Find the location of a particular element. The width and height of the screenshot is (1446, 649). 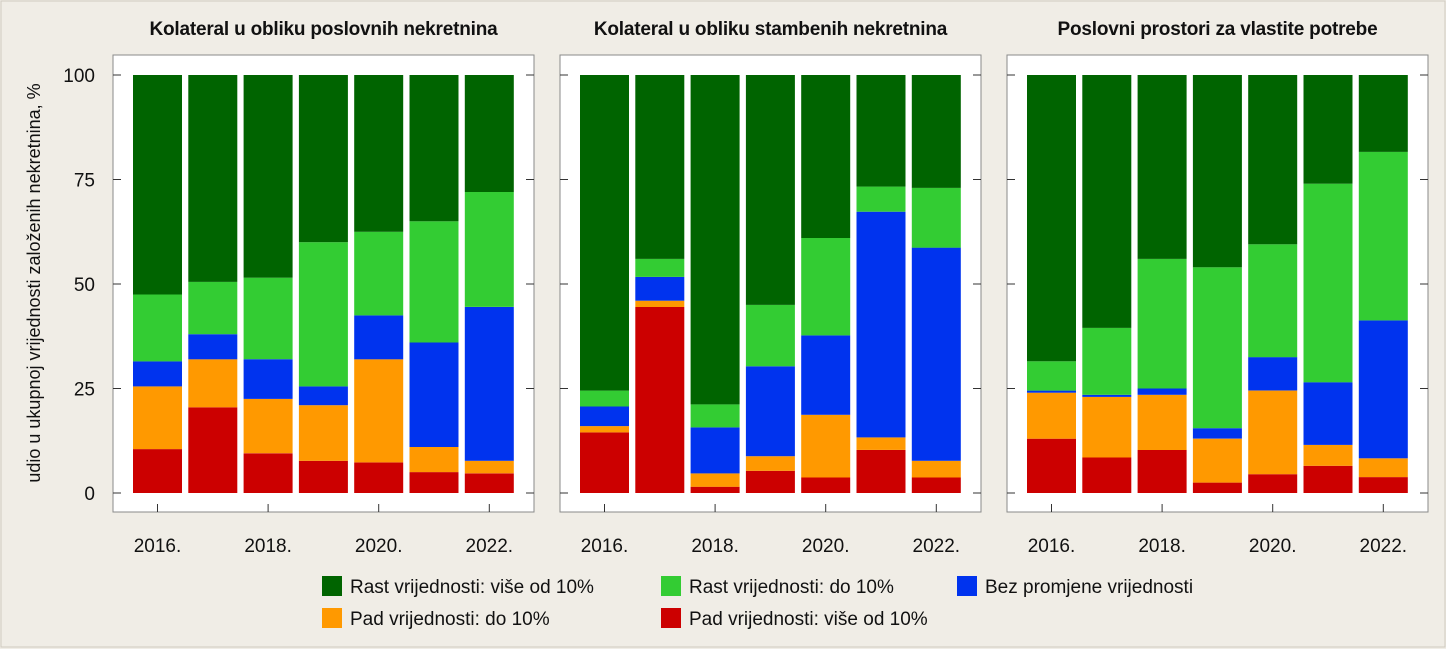

legend-label: Rast vrijednosti: više od 10% is located at coordinates (472, 587).